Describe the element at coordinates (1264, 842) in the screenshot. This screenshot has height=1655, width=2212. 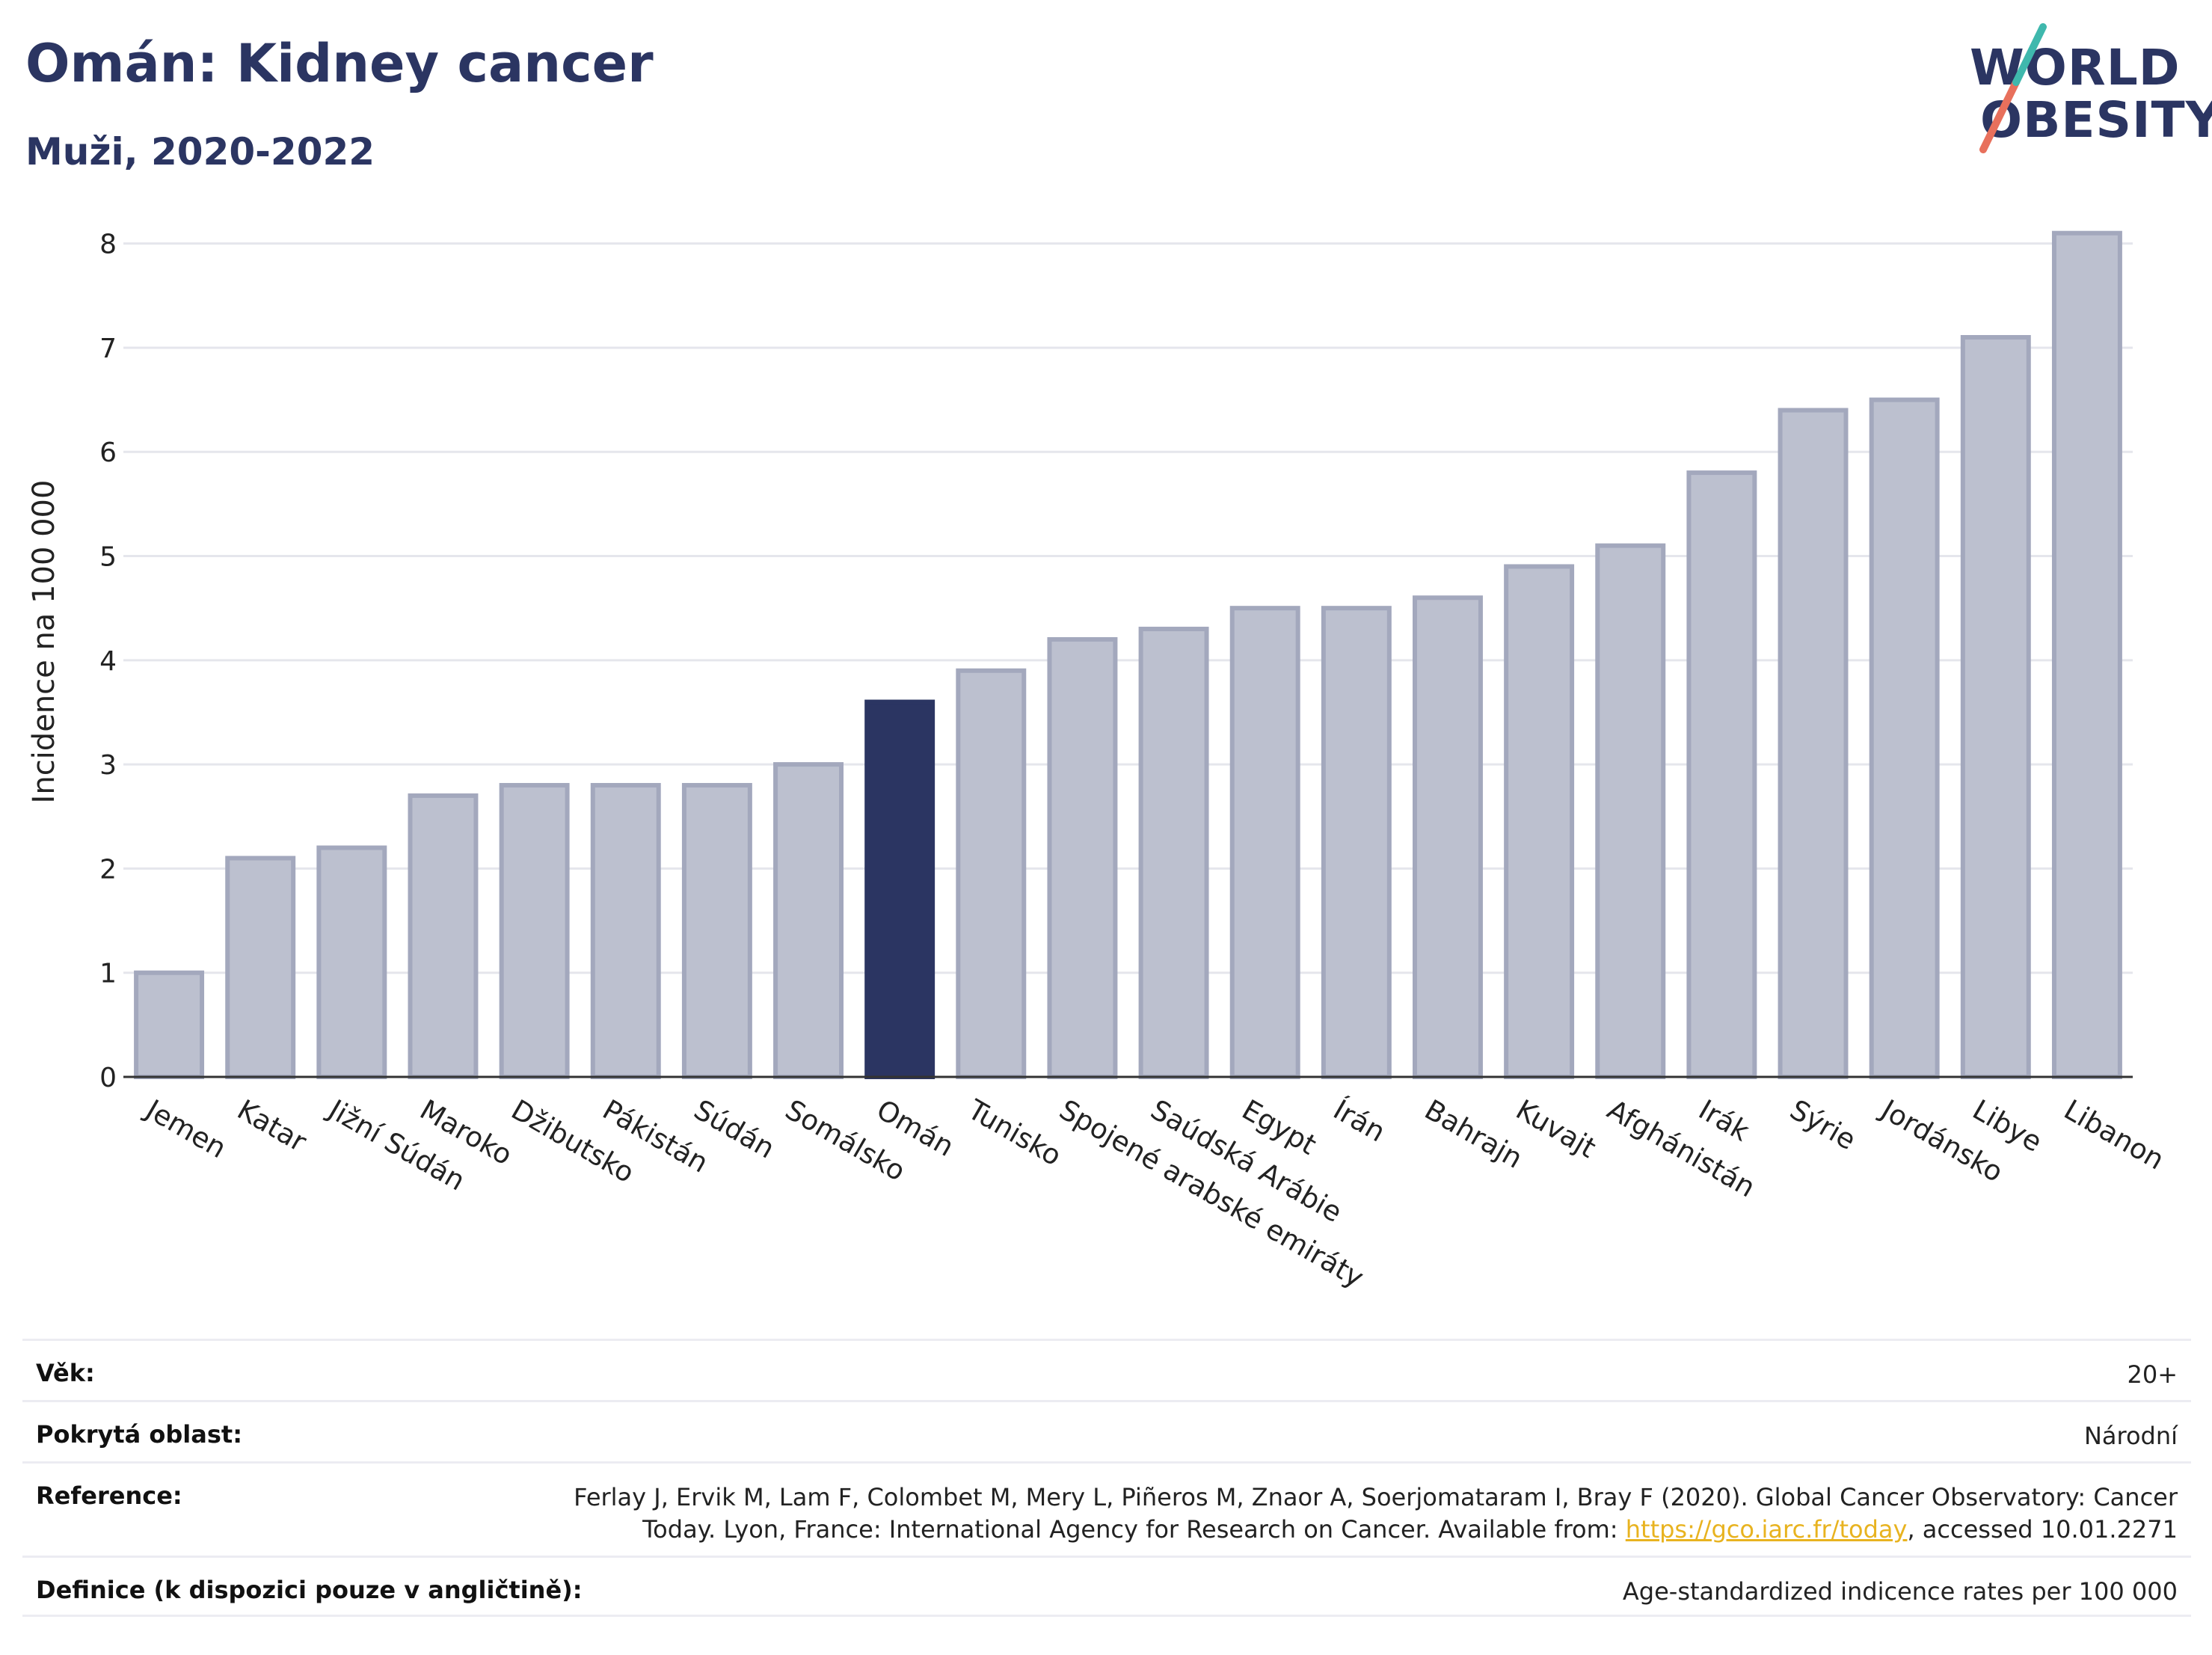
I see `bar-Egypt` at that location.